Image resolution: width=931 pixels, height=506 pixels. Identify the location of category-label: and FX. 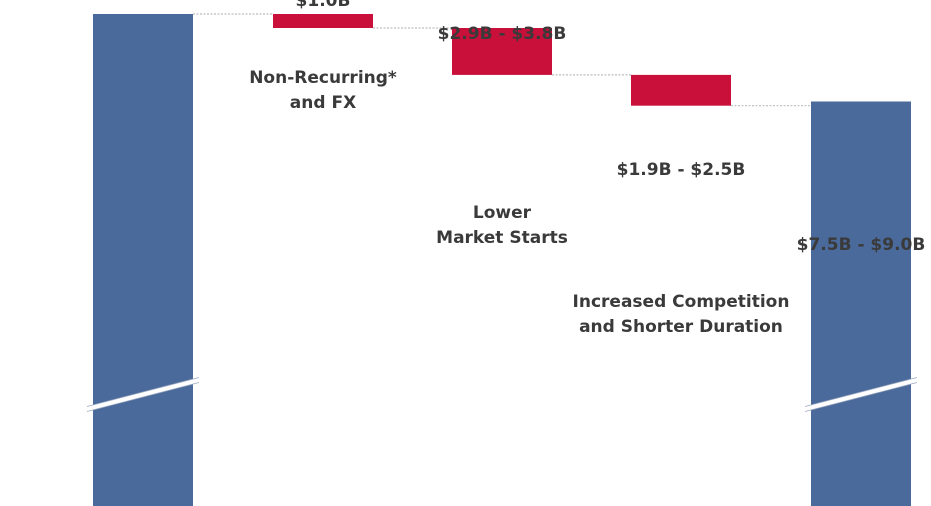
(323, 103).